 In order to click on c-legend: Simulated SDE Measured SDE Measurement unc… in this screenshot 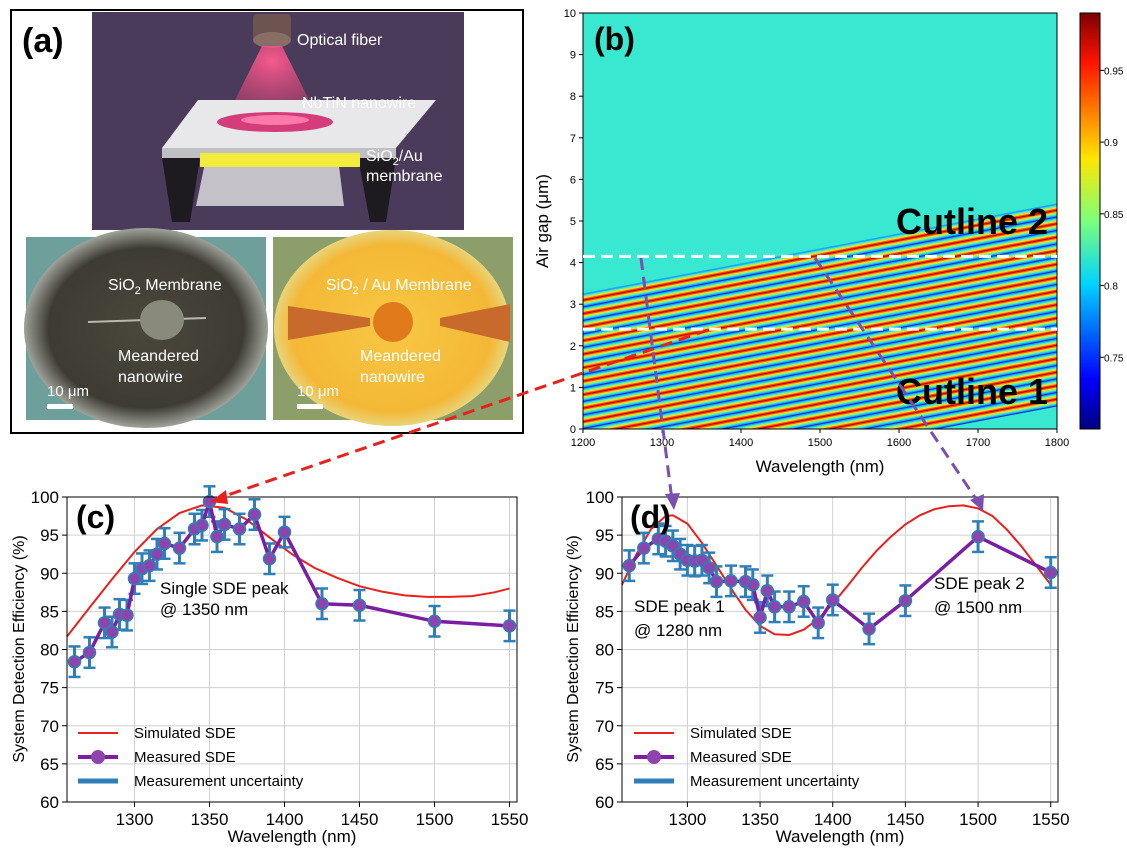, I will do `click(191, 757)`.